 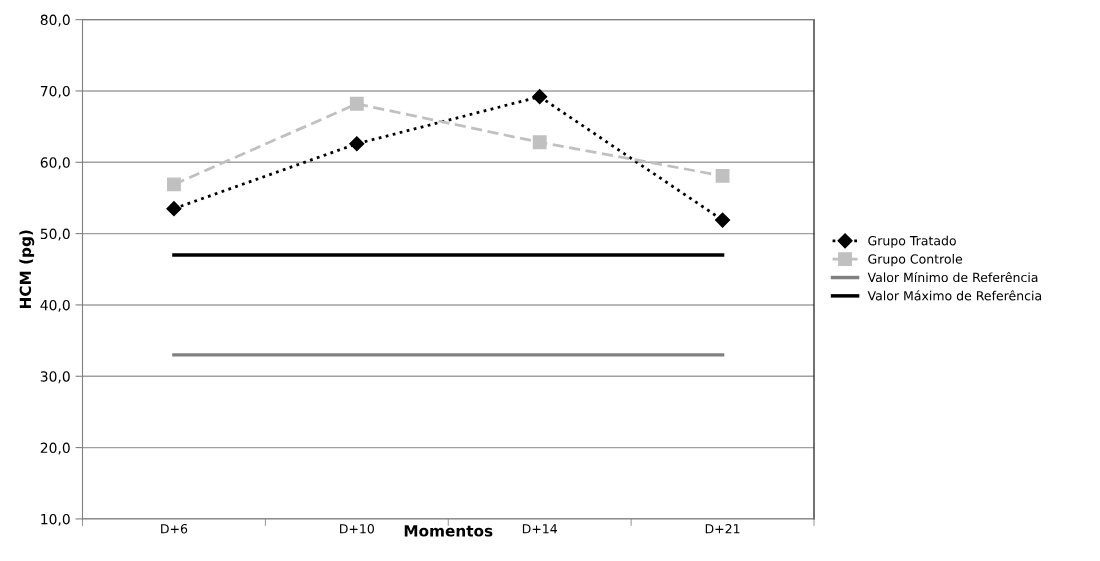 What do you see at coordinates (954, 295) in the screenshot?
I see `legend-label: Valor Máximo de Referência` at bounding box center [954, 295].